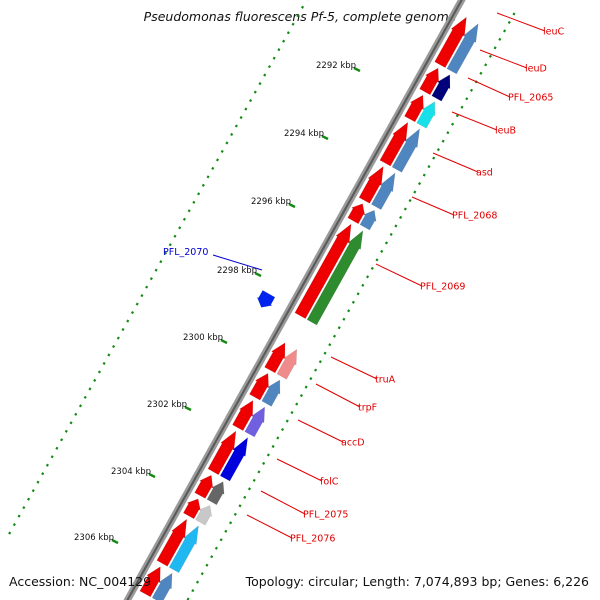 The width and height of the screenshot is (600, 600). What do you see at coordinates (503, 59) in the screenshot?
I see `leader-leud` at bounding box center [503, 59].